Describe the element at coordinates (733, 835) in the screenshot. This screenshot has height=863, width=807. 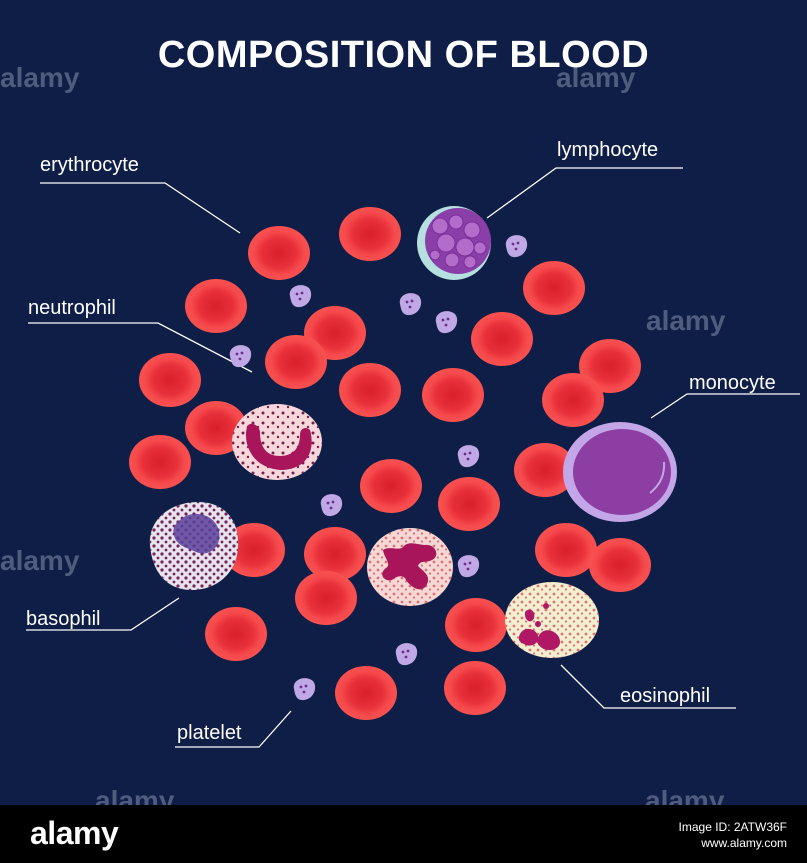
I see `footer-image-info: Image ID: 2ATW36F www.alamy.com` at that location.